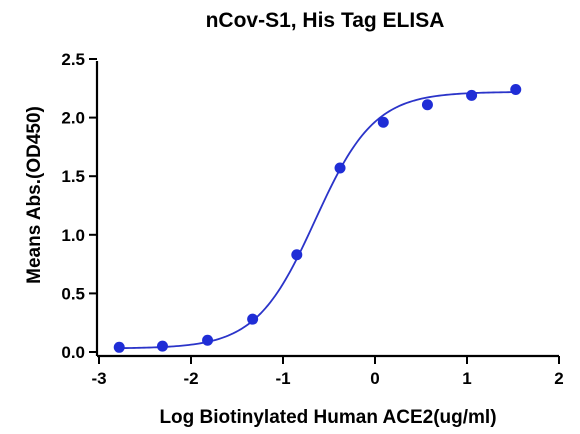  What do you see at coordinates (190, 378) in the screenshot?
I see `x-tick-label: -2` at bounding box center [190, 378].